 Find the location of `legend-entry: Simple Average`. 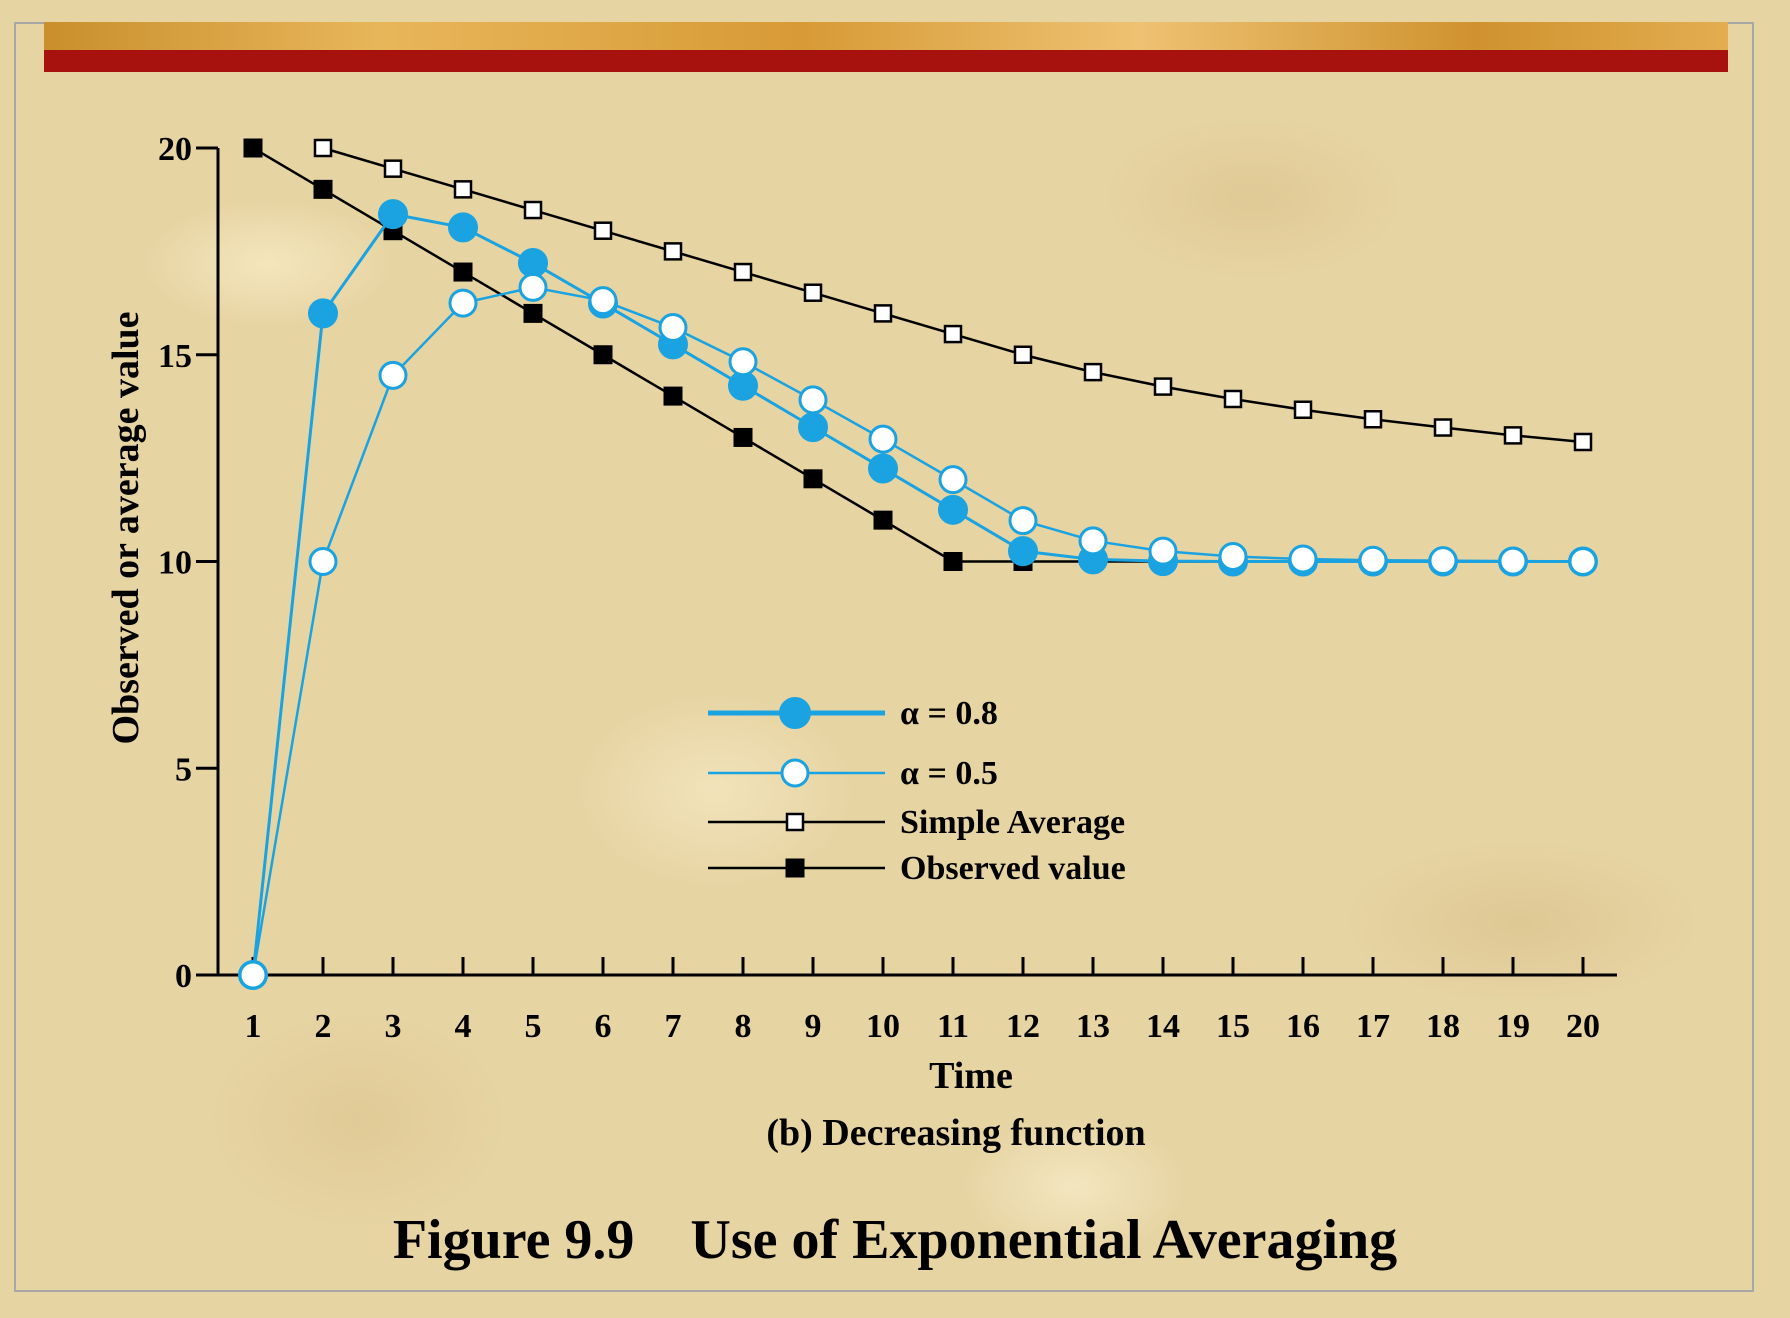

legend-entry: Simple Average is located at coordinates (916, 822).